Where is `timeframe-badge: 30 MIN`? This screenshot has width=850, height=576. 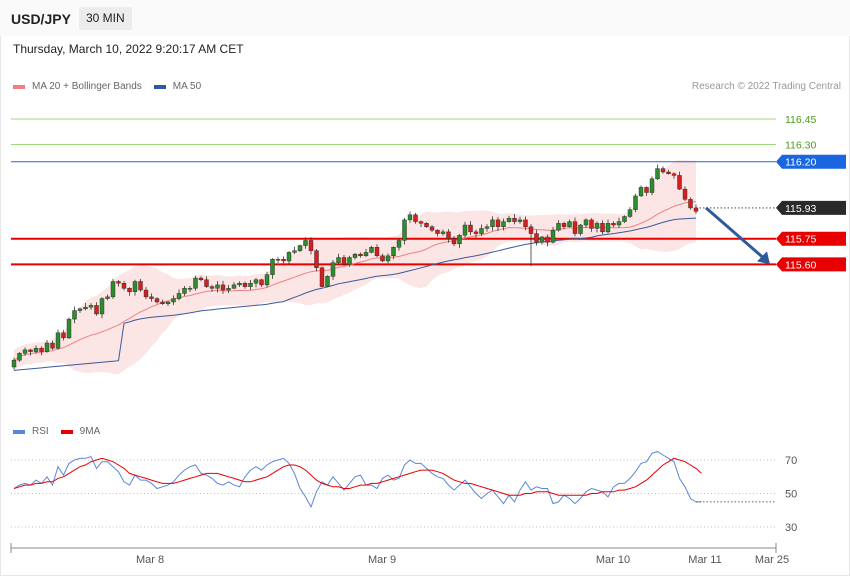
timeframe-badge: 30 MIN is located at coordinates (105, 18).